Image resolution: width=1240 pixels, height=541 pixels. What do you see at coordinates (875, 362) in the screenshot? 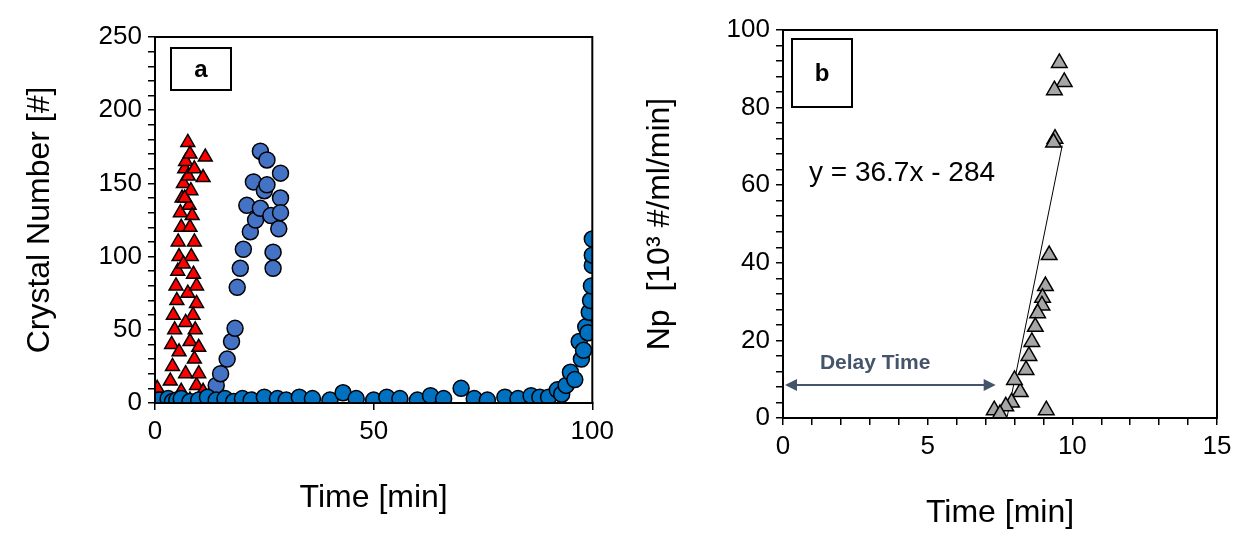
I see `annotation: Delay Time` at bounding box center [875, 362].